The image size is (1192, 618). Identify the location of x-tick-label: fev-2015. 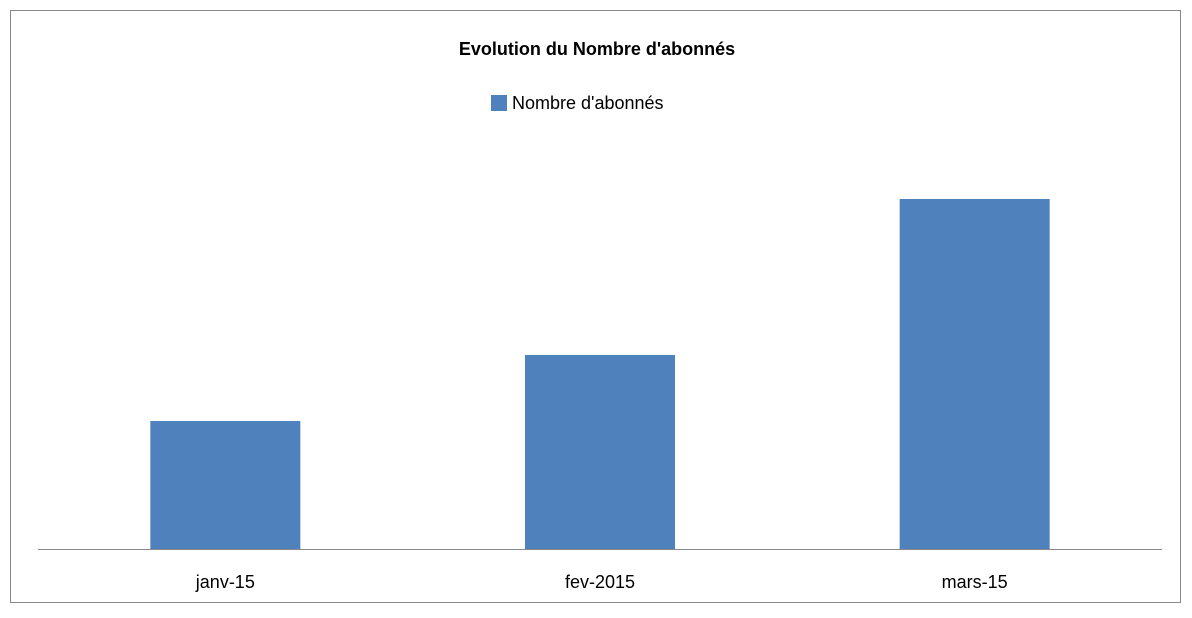
(600, 582).